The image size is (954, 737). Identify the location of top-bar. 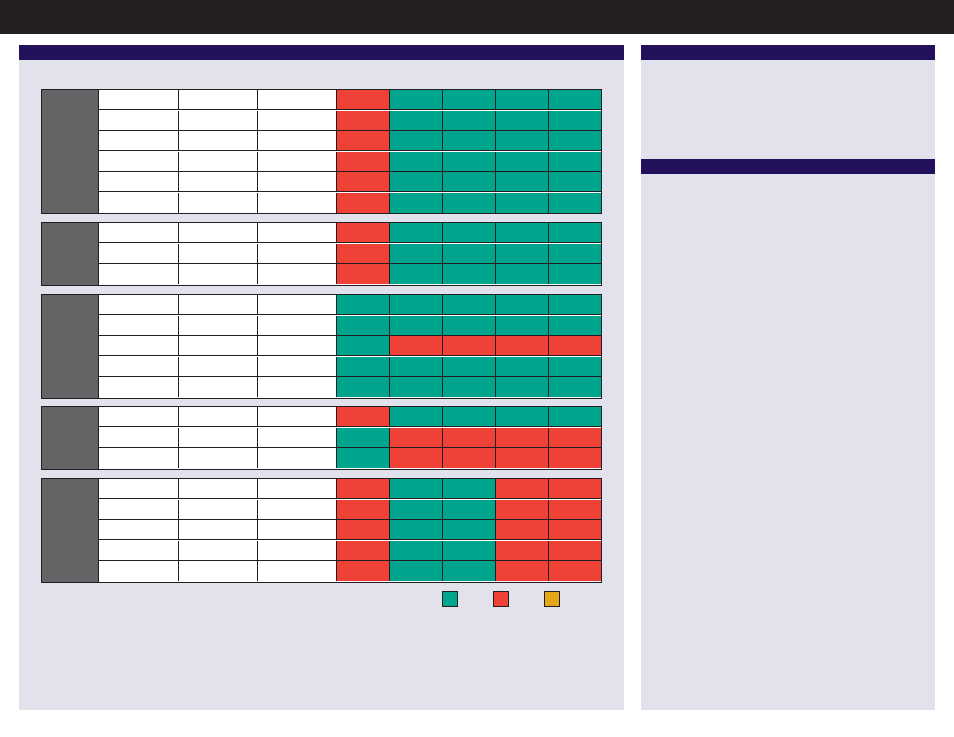
(477, 17).